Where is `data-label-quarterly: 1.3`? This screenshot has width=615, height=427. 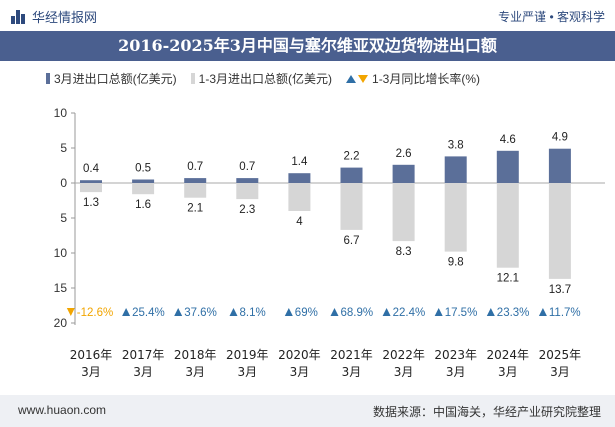 data-label-quarterly: 1.3 is located at coordinates (91, 203).